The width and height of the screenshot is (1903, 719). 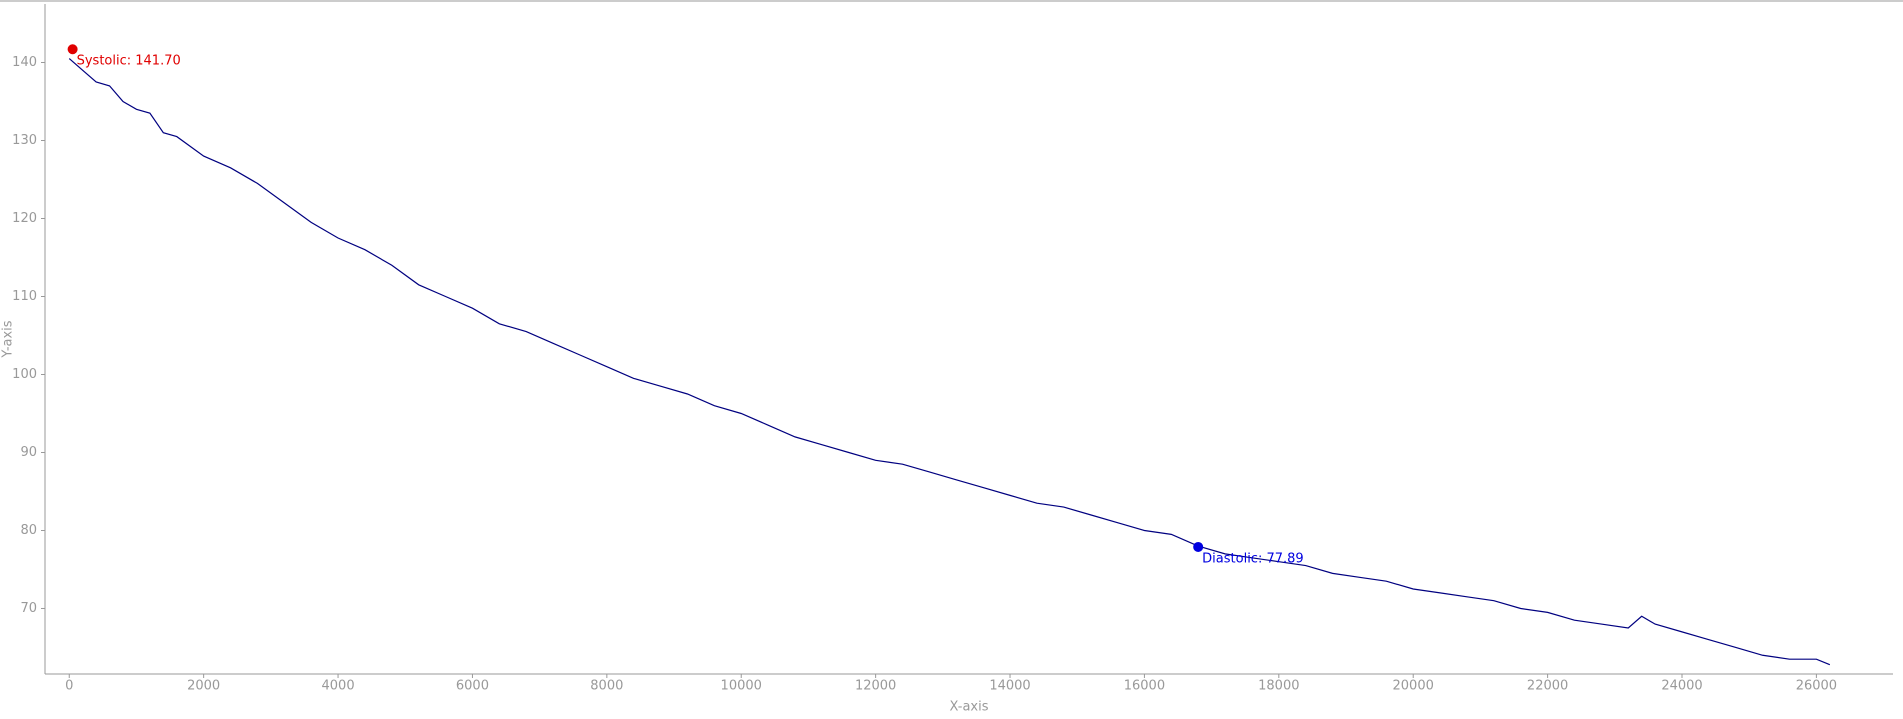 I want to click on x-tick-label: 8000, so click(x=606, y=686).